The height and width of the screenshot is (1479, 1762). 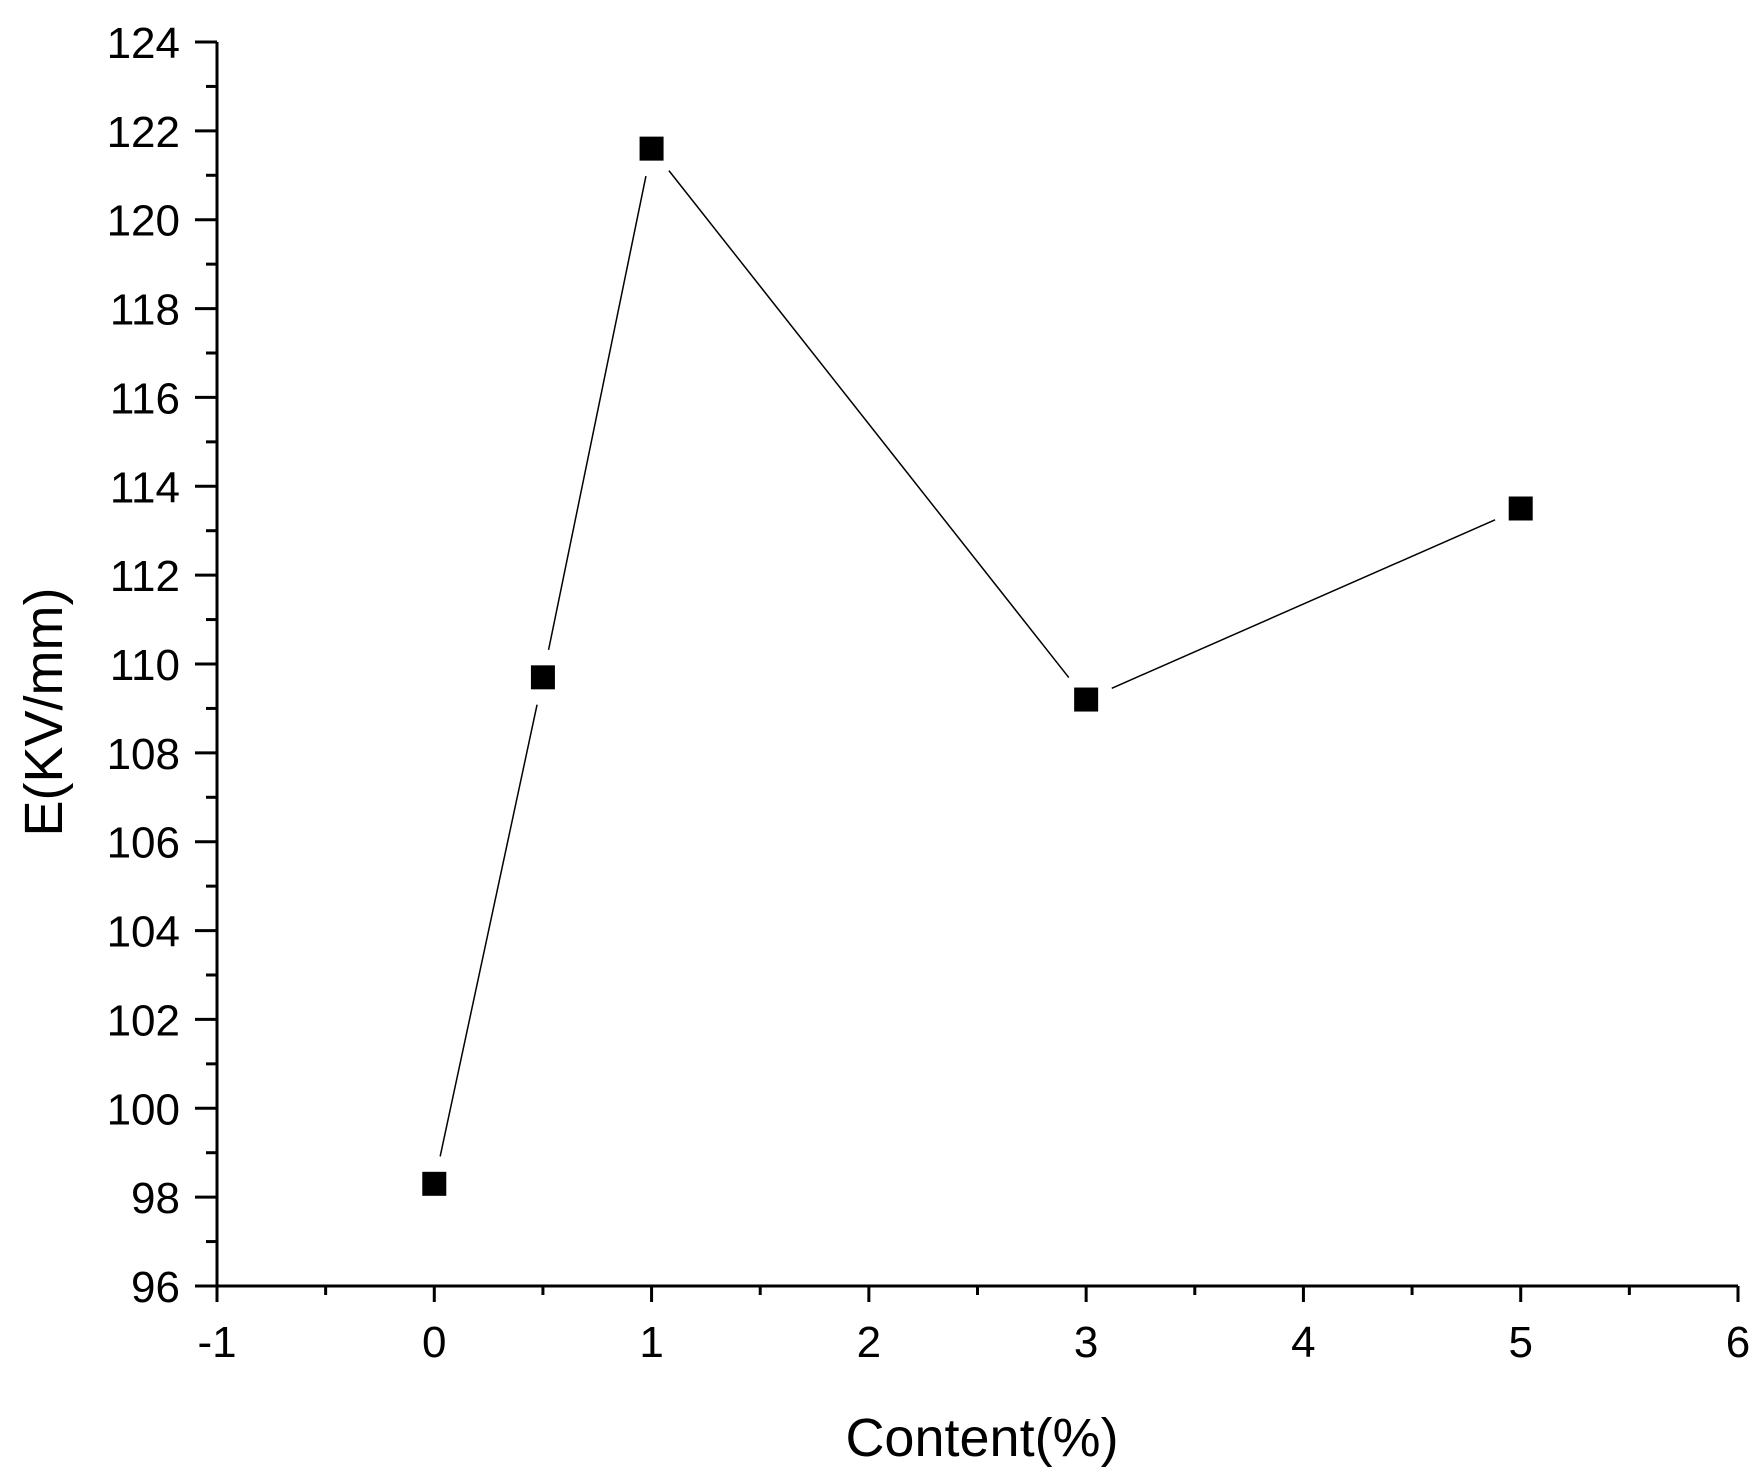 What do you see at coordinates (143, 132) in the screenshot?
I see `y-tick-label: 122` at bounding box center [143, 132].